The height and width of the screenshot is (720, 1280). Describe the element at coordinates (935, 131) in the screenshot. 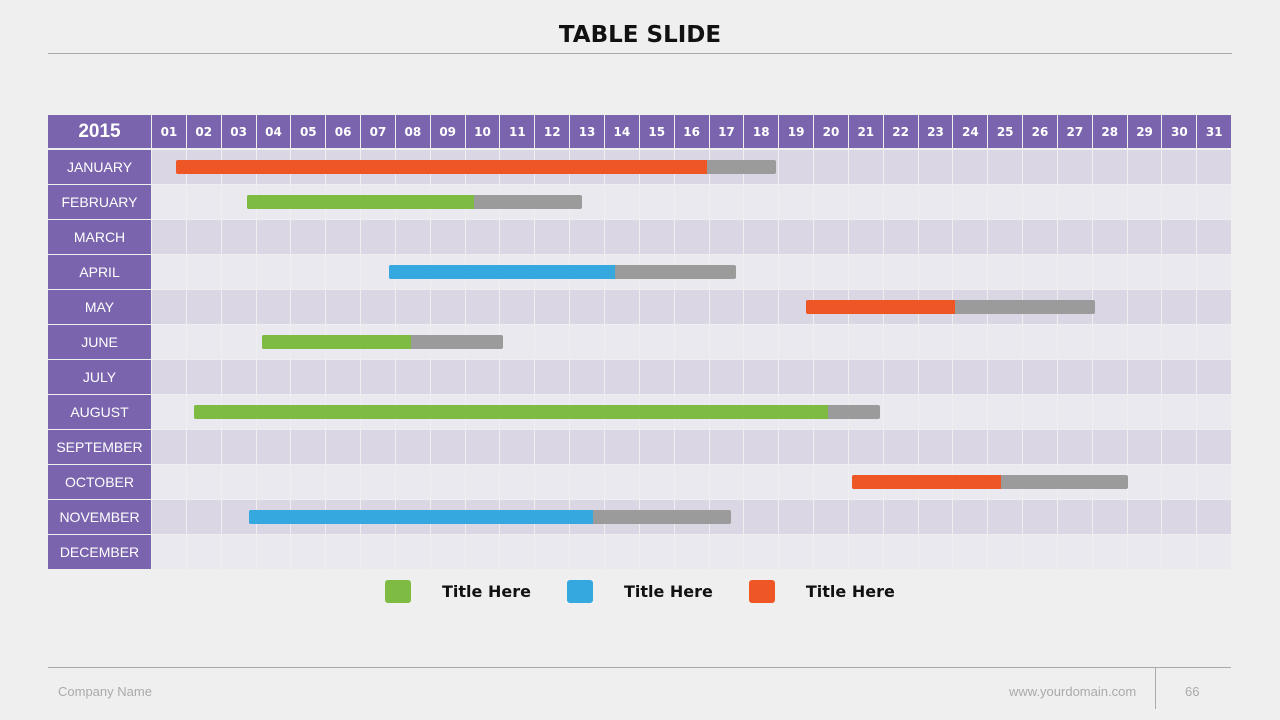

I see `day-header: 23` at that location.